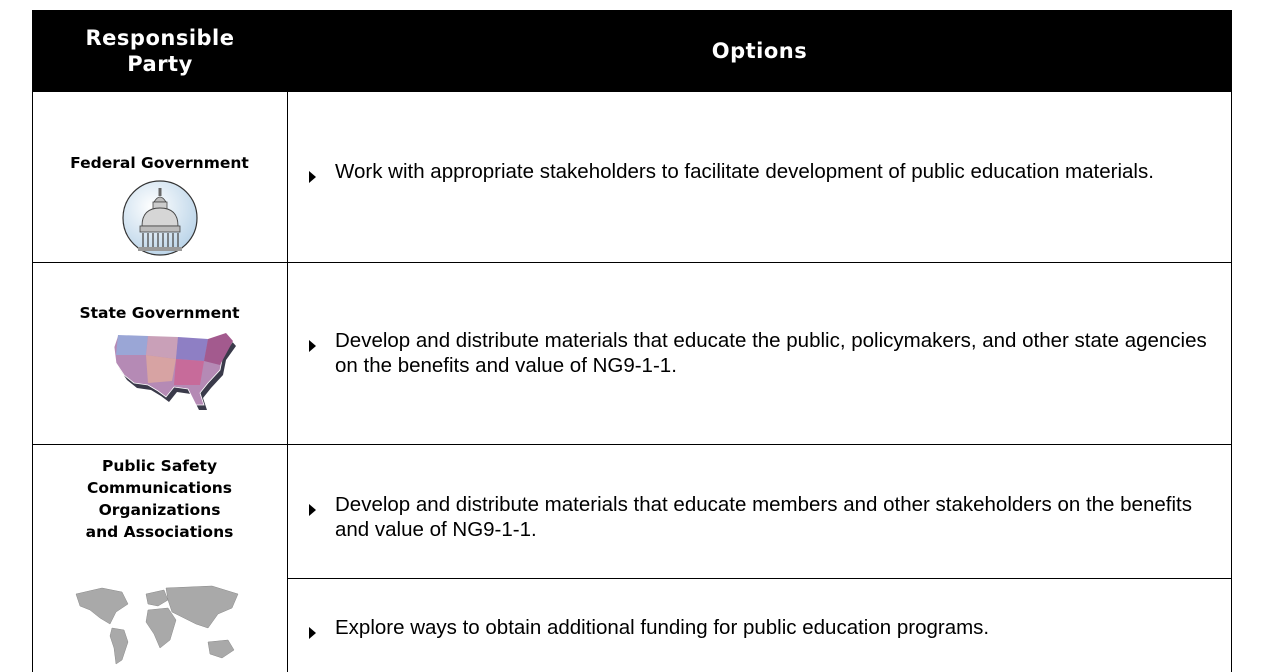 The height and width of the screenshot is (672, 1262). I want to click on party-line: Organizations, so click(159, 510).